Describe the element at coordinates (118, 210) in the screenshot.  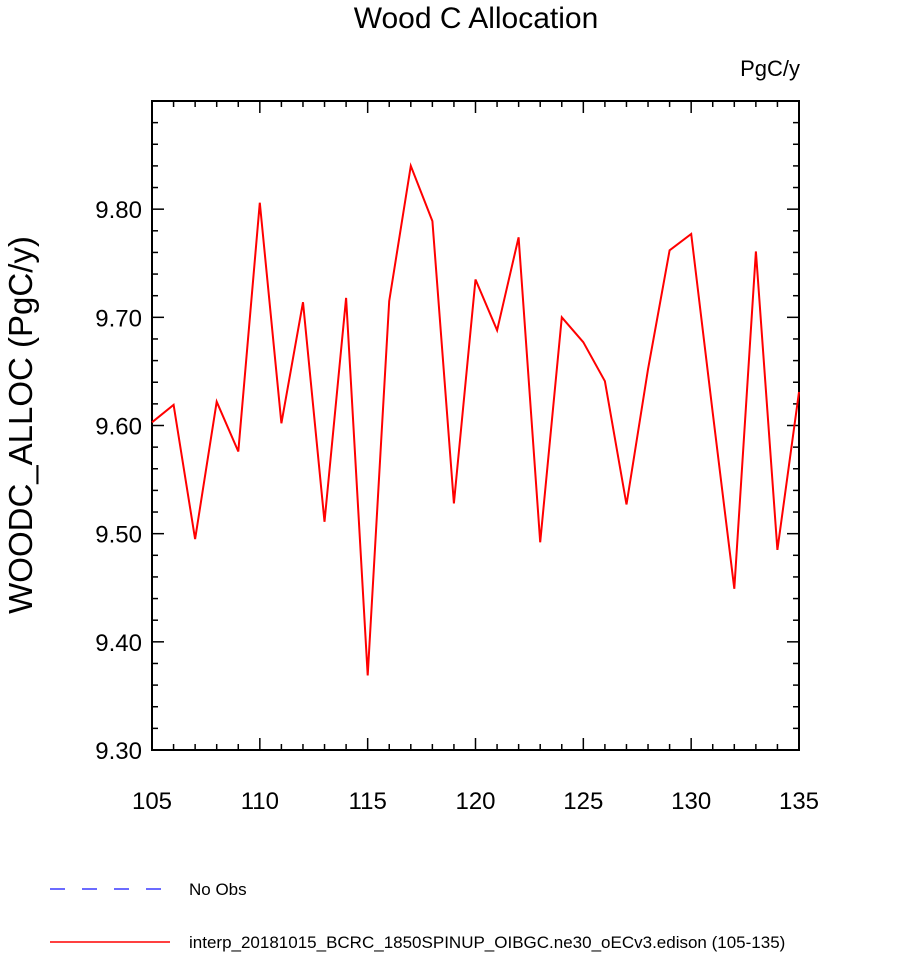
I see `y-tick-label: 9.80` at that location.